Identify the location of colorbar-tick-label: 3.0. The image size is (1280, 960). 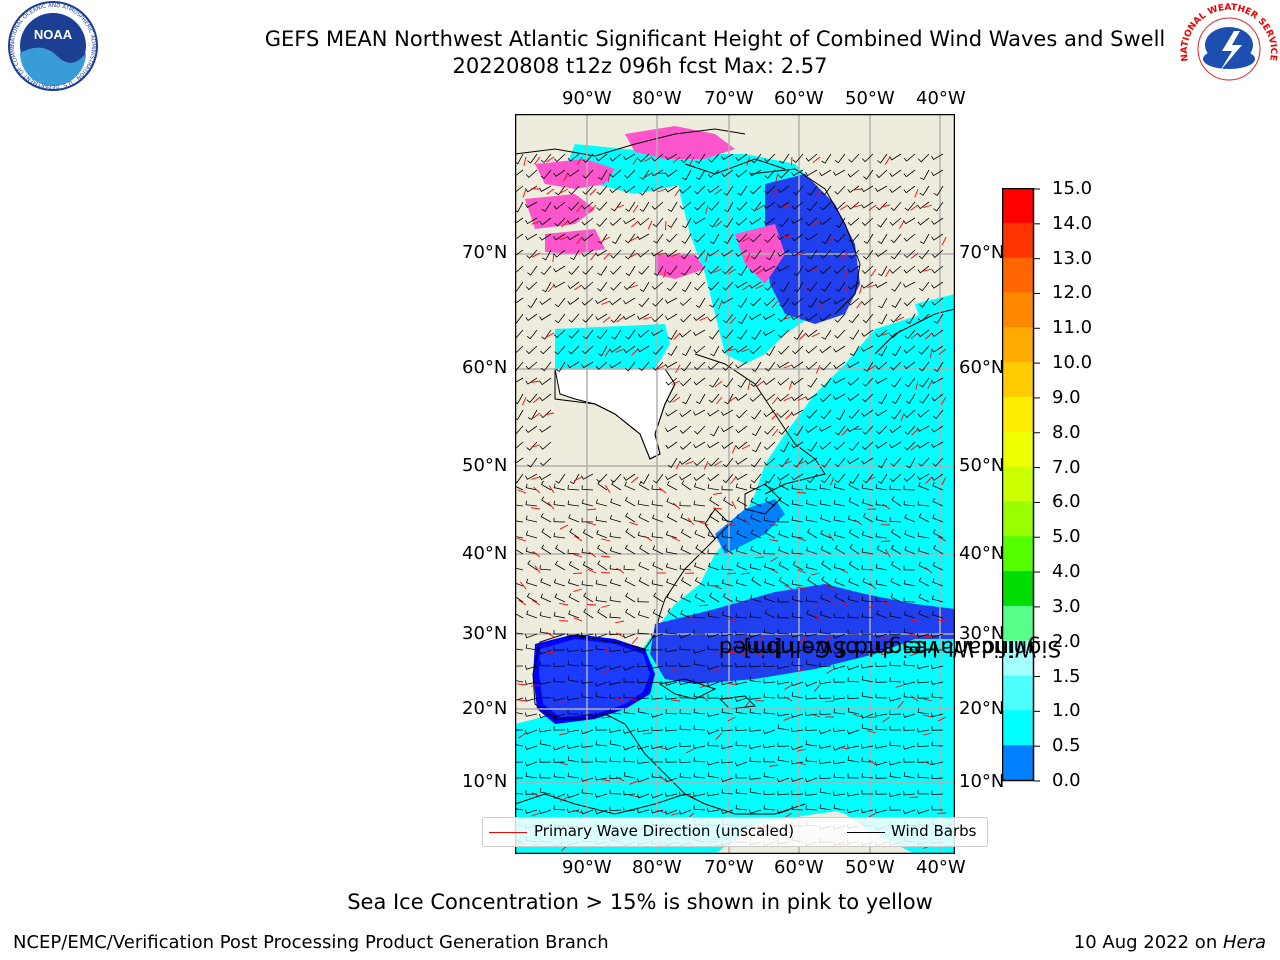
(1066, 606).